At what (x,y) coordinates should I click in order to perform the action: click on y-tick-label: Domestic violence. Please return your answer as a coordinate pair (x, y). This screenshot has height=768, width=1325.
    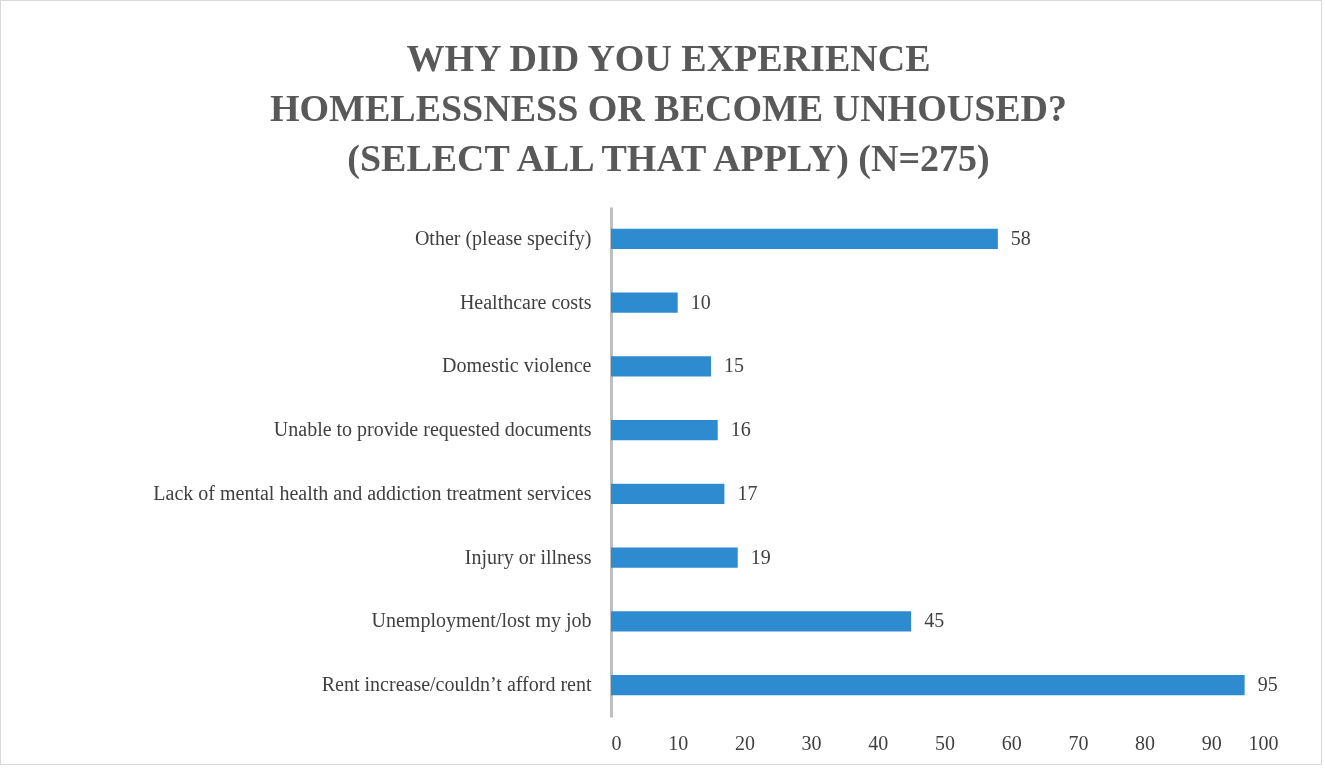
    Looking at the image, I should click on (517, 365).